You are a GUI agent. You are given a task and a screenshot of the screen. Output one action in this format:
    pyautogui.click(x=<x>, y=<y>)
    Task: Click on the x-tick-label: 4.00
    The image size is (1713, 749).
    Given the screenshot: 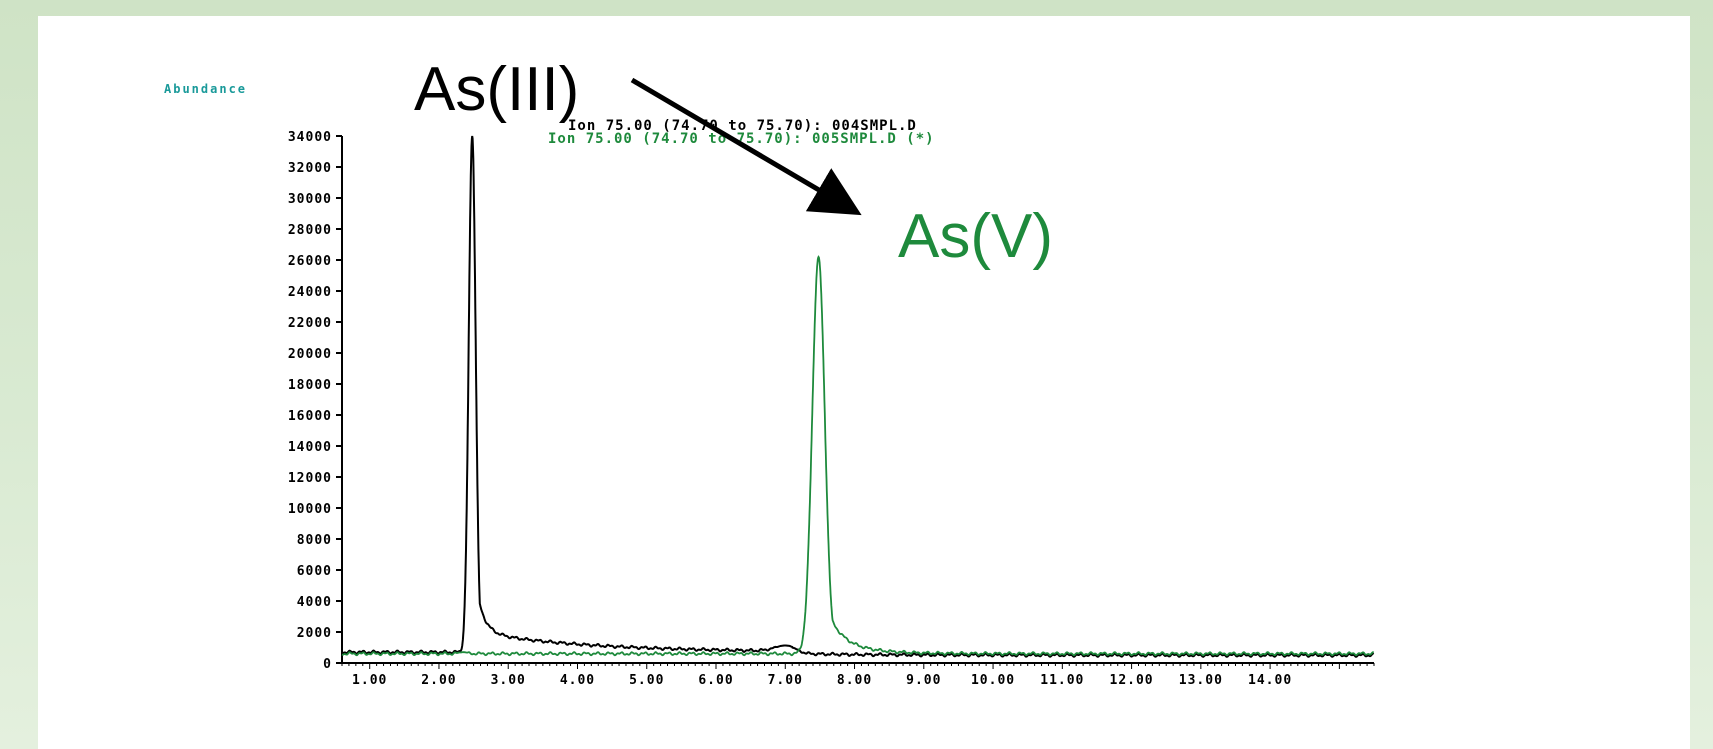 What is the action you would take?
    pyautogui.click(x=577, y=680)
    